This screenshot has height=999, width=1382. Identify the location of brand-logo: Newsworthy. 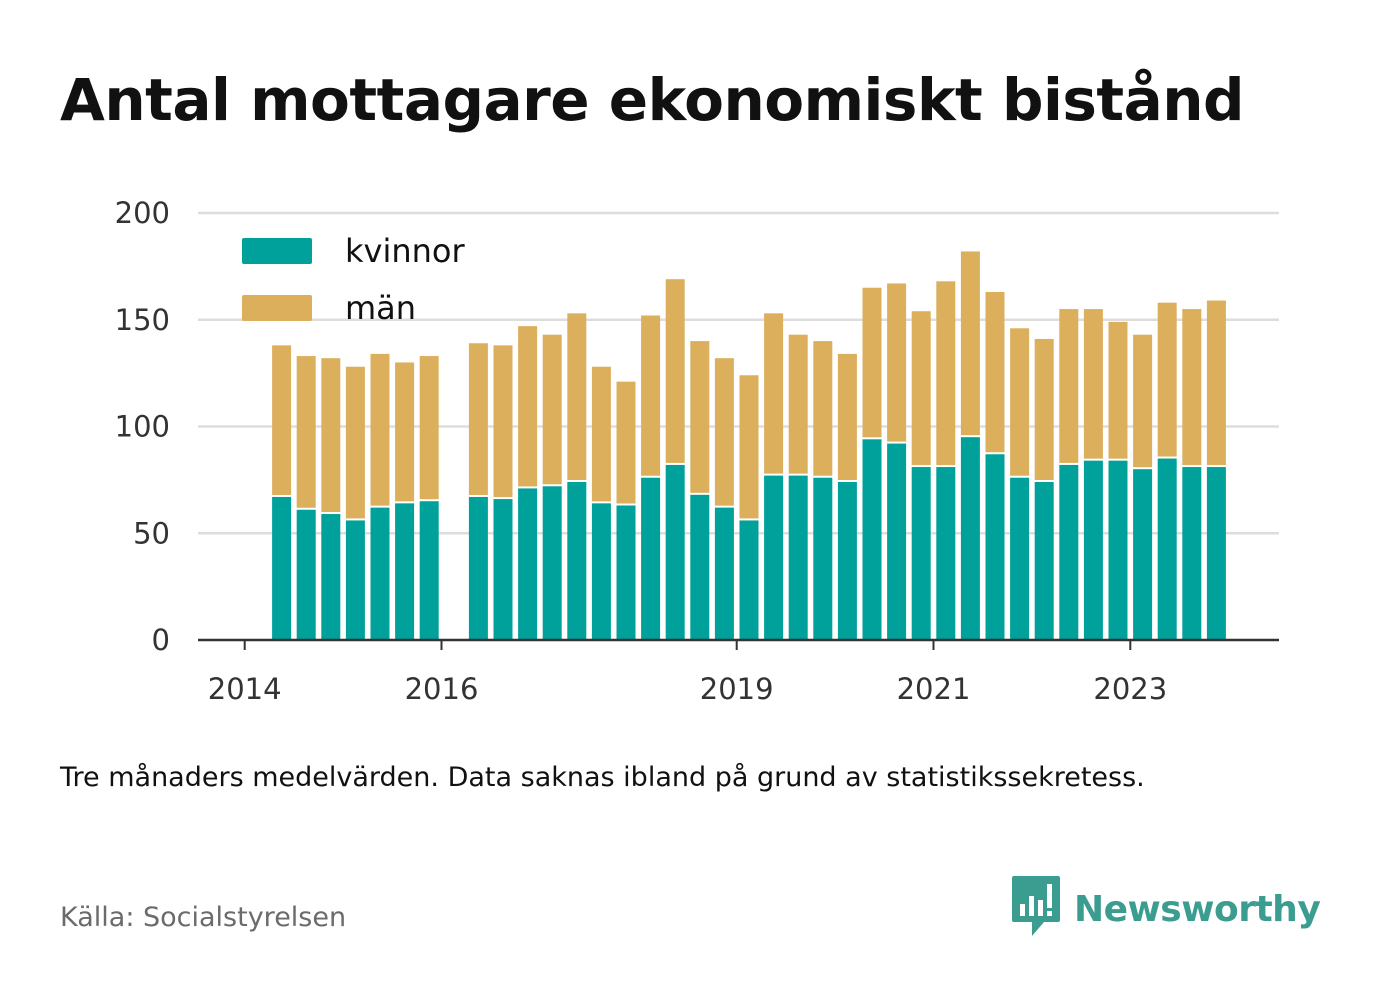
(1165, 909).